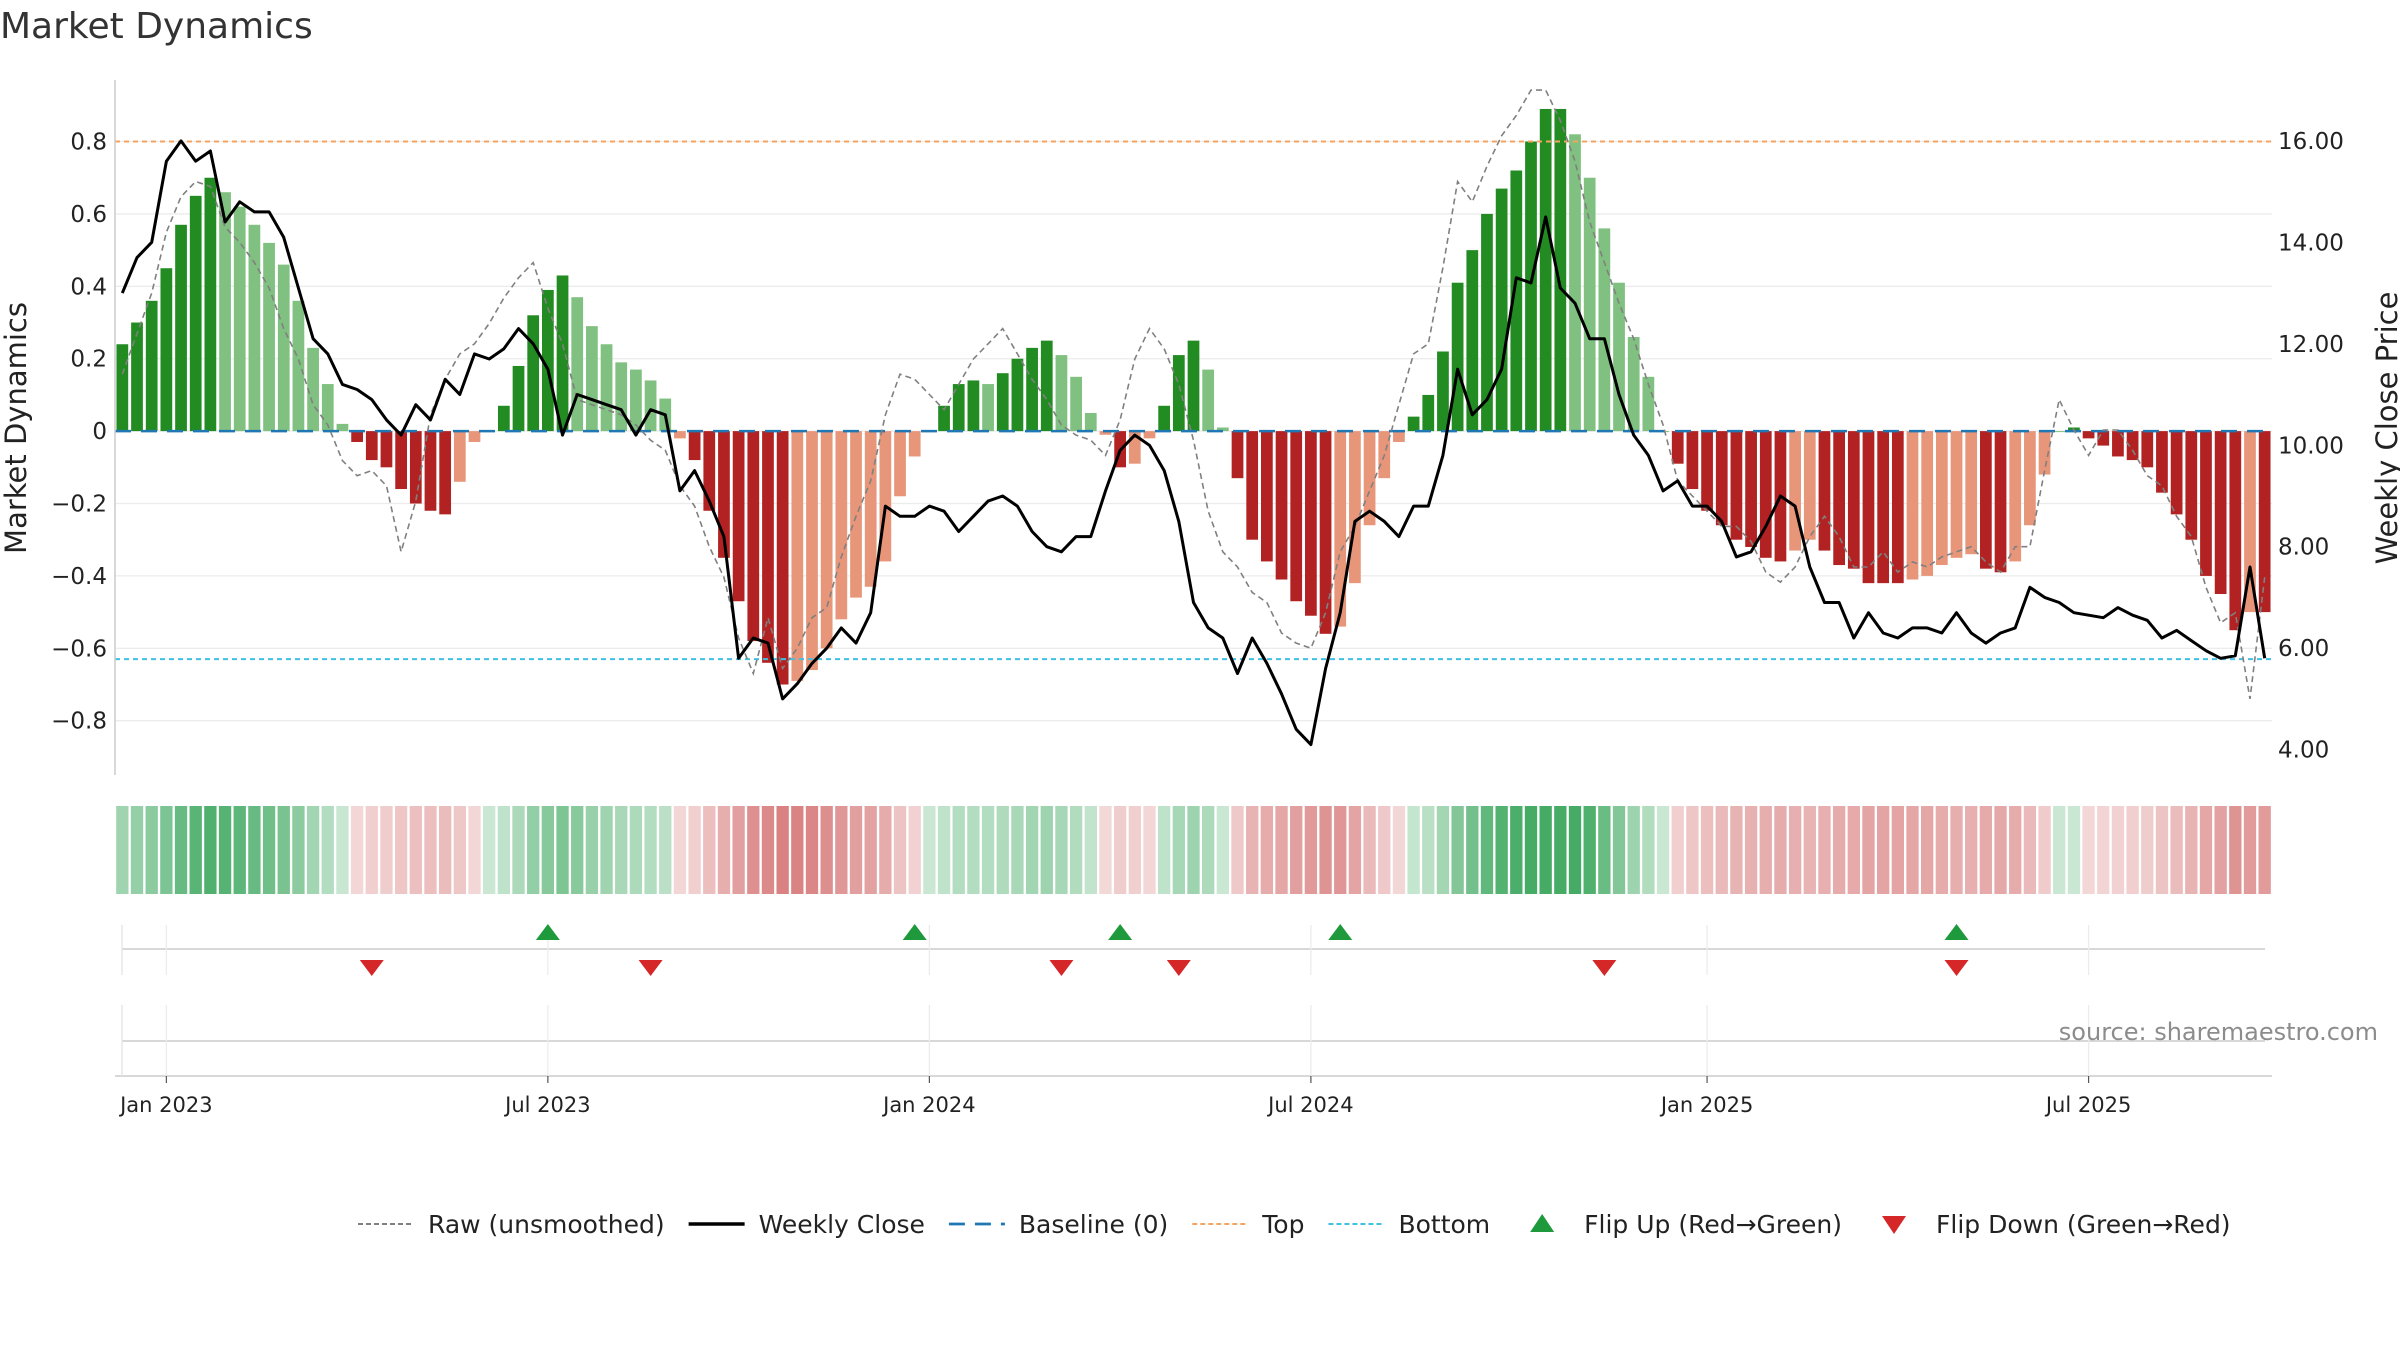 This screenshot has width=2400, height=1350. Describe the element at coordinates (1706, 1105) in the screenshot. I see `x-tick-label: Jan 2025` at that location.